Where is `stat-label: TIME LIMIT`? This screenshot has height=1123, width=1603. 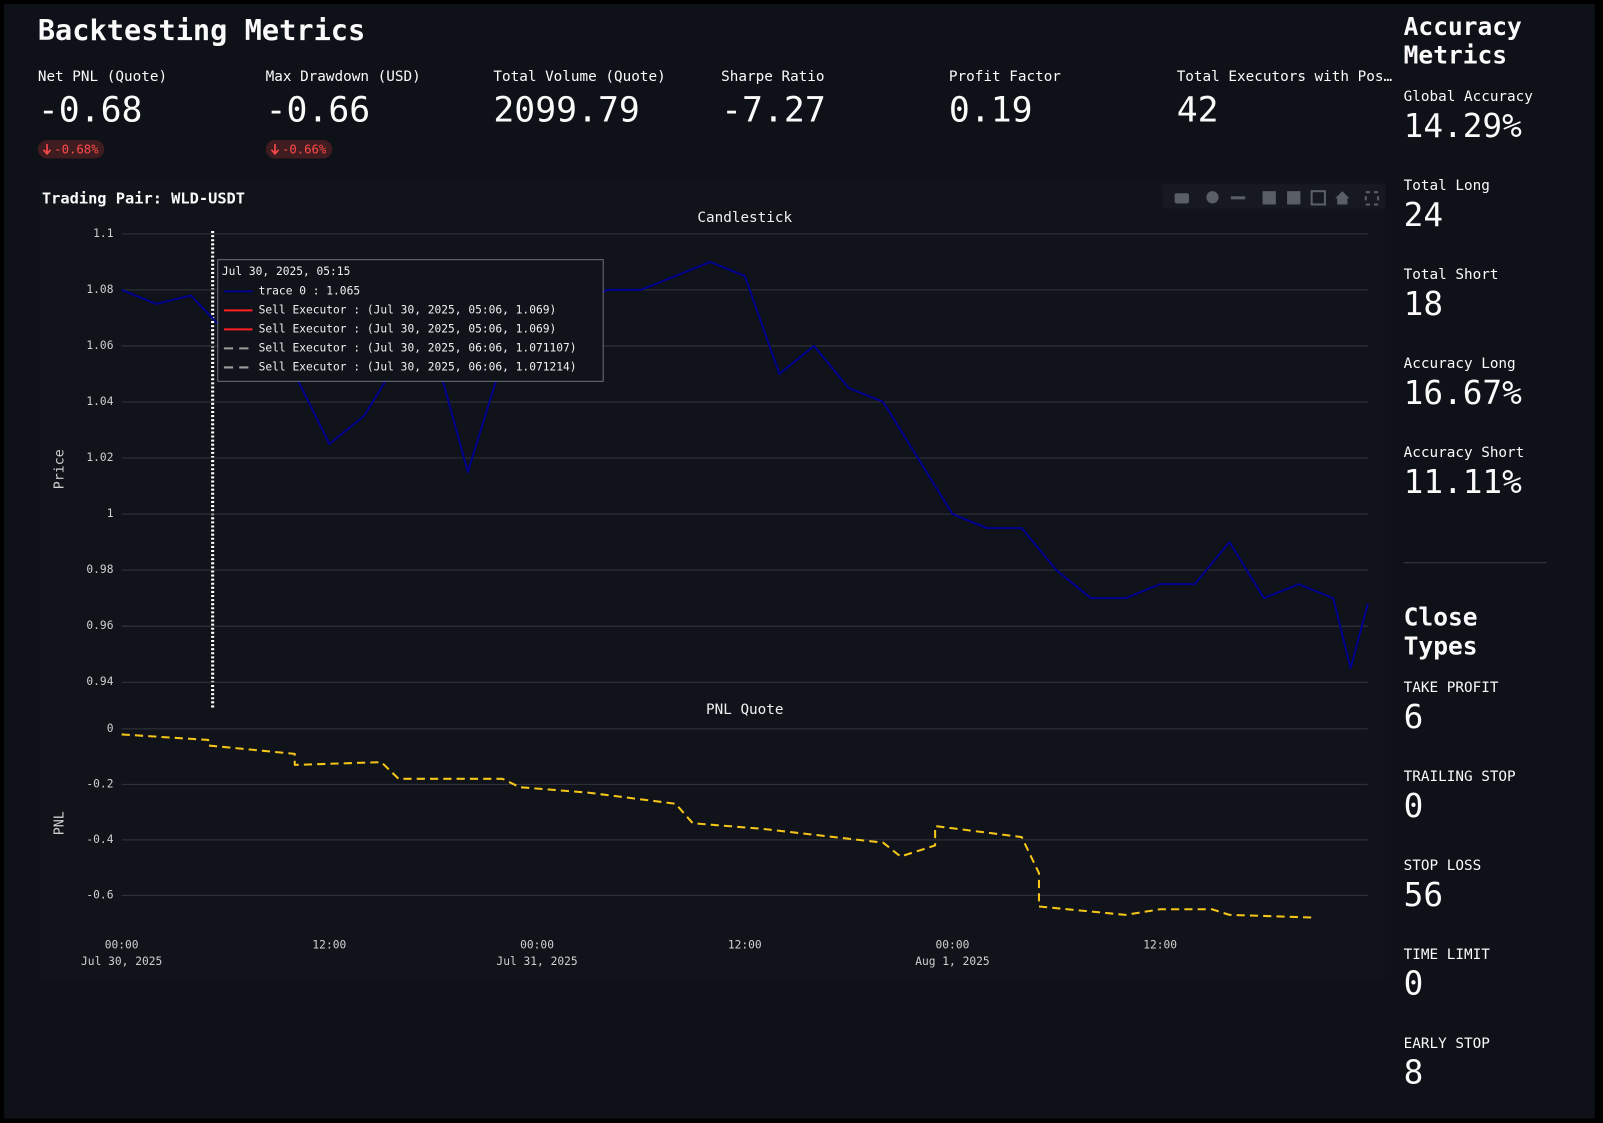 stat-label: TIME LIMIT is located at coordinates (1446, 955).